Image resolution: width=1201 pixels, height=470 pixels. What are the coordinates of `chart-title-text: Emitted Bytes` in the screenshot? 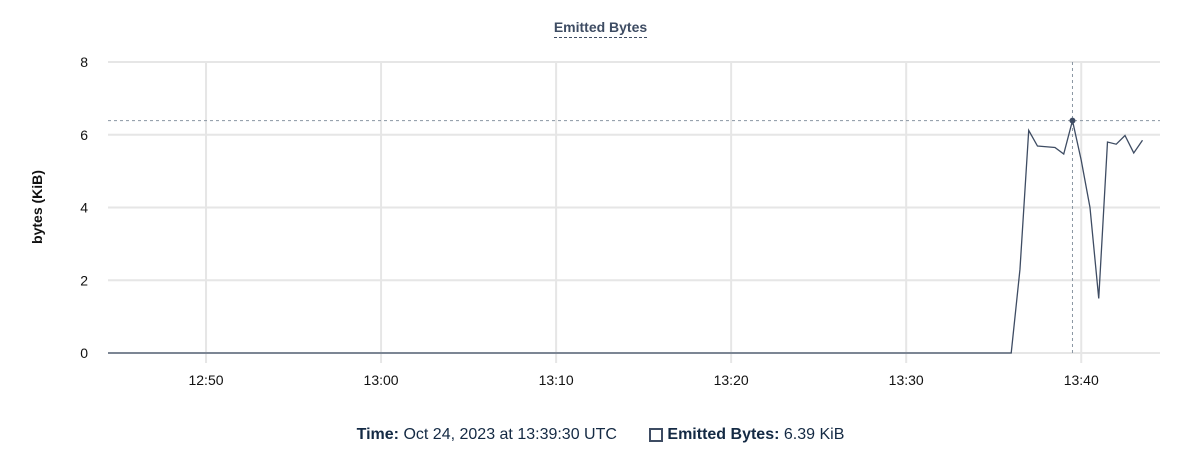 It's located at (600, 28).